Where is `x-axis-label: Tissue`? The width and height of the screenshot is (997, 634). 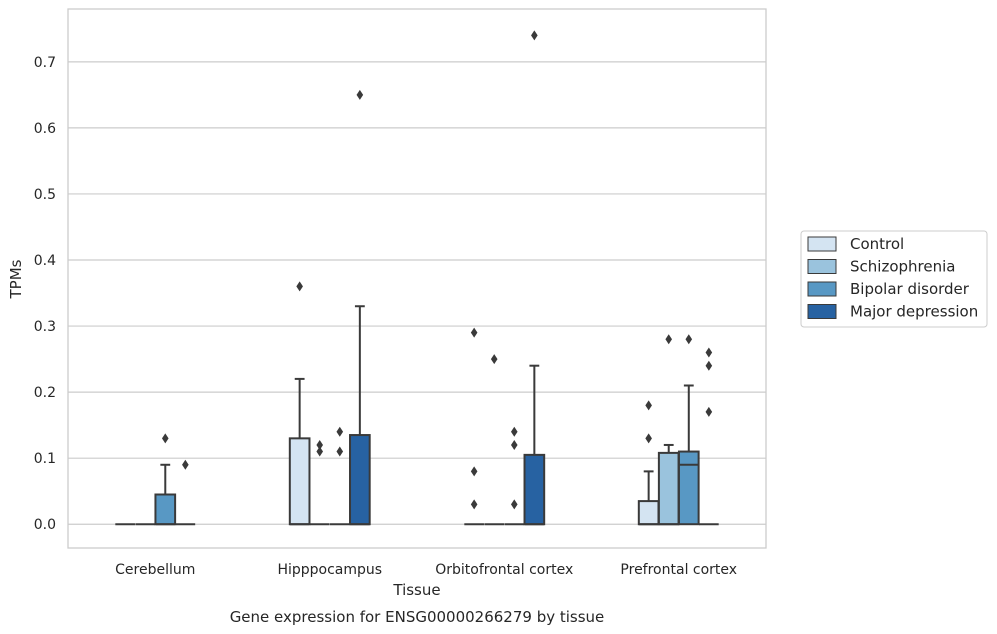 x-axis-label: Tissue is located at coordinates (416, 590).